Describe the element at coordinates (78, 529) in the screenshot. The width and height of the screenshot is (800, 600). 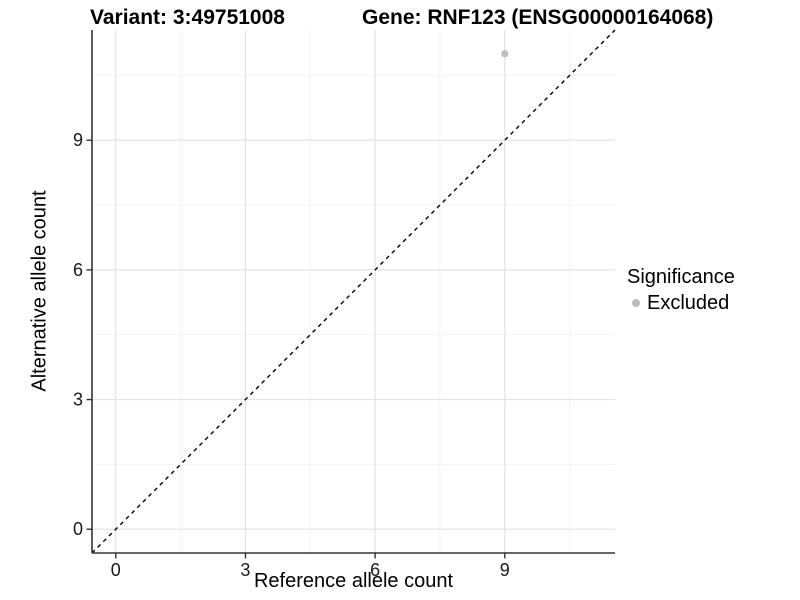
I see `y-tick-label: 0` at that location.